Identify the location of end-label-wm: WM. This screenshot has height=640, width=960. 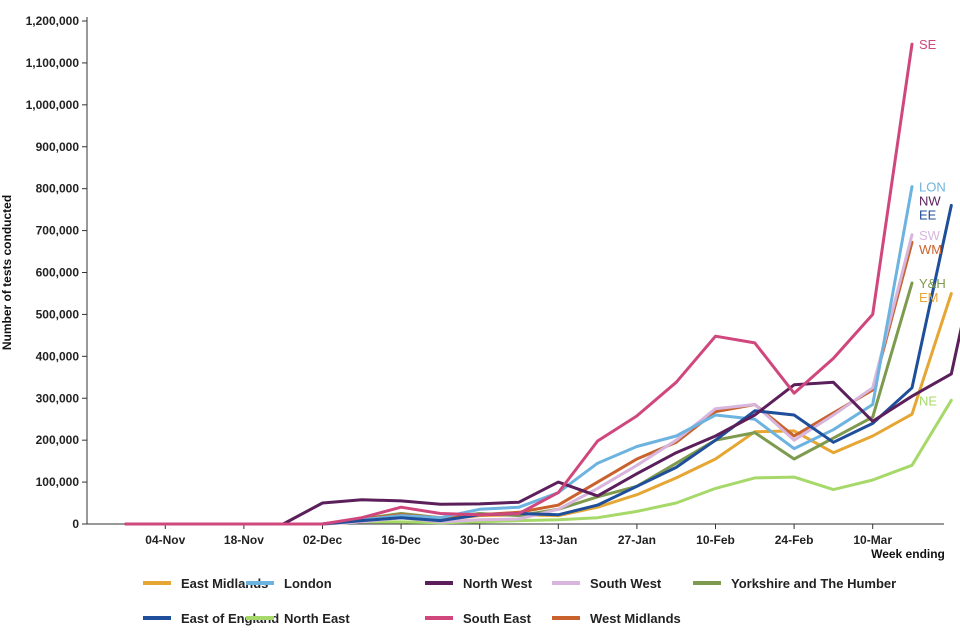
(930, 249).